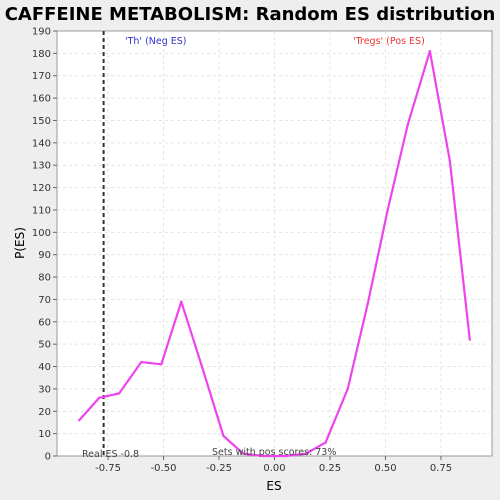 This screenshot has width=500, height=500. I want to click on y-tick-label: 190, so click(41, 32).